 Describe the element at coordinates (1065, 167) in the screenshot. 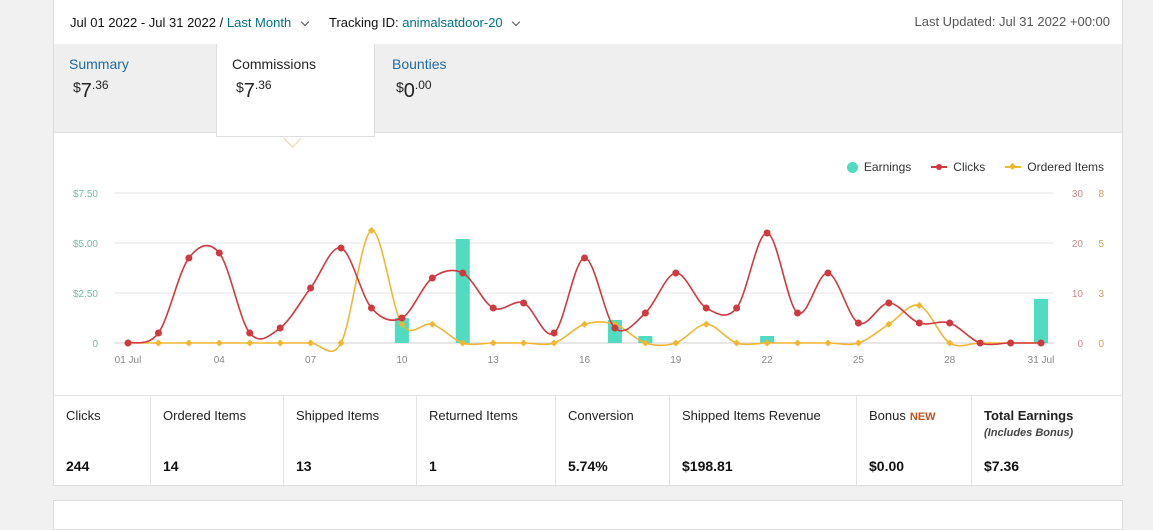

I see `legend-label: Ordered Items` at that location.